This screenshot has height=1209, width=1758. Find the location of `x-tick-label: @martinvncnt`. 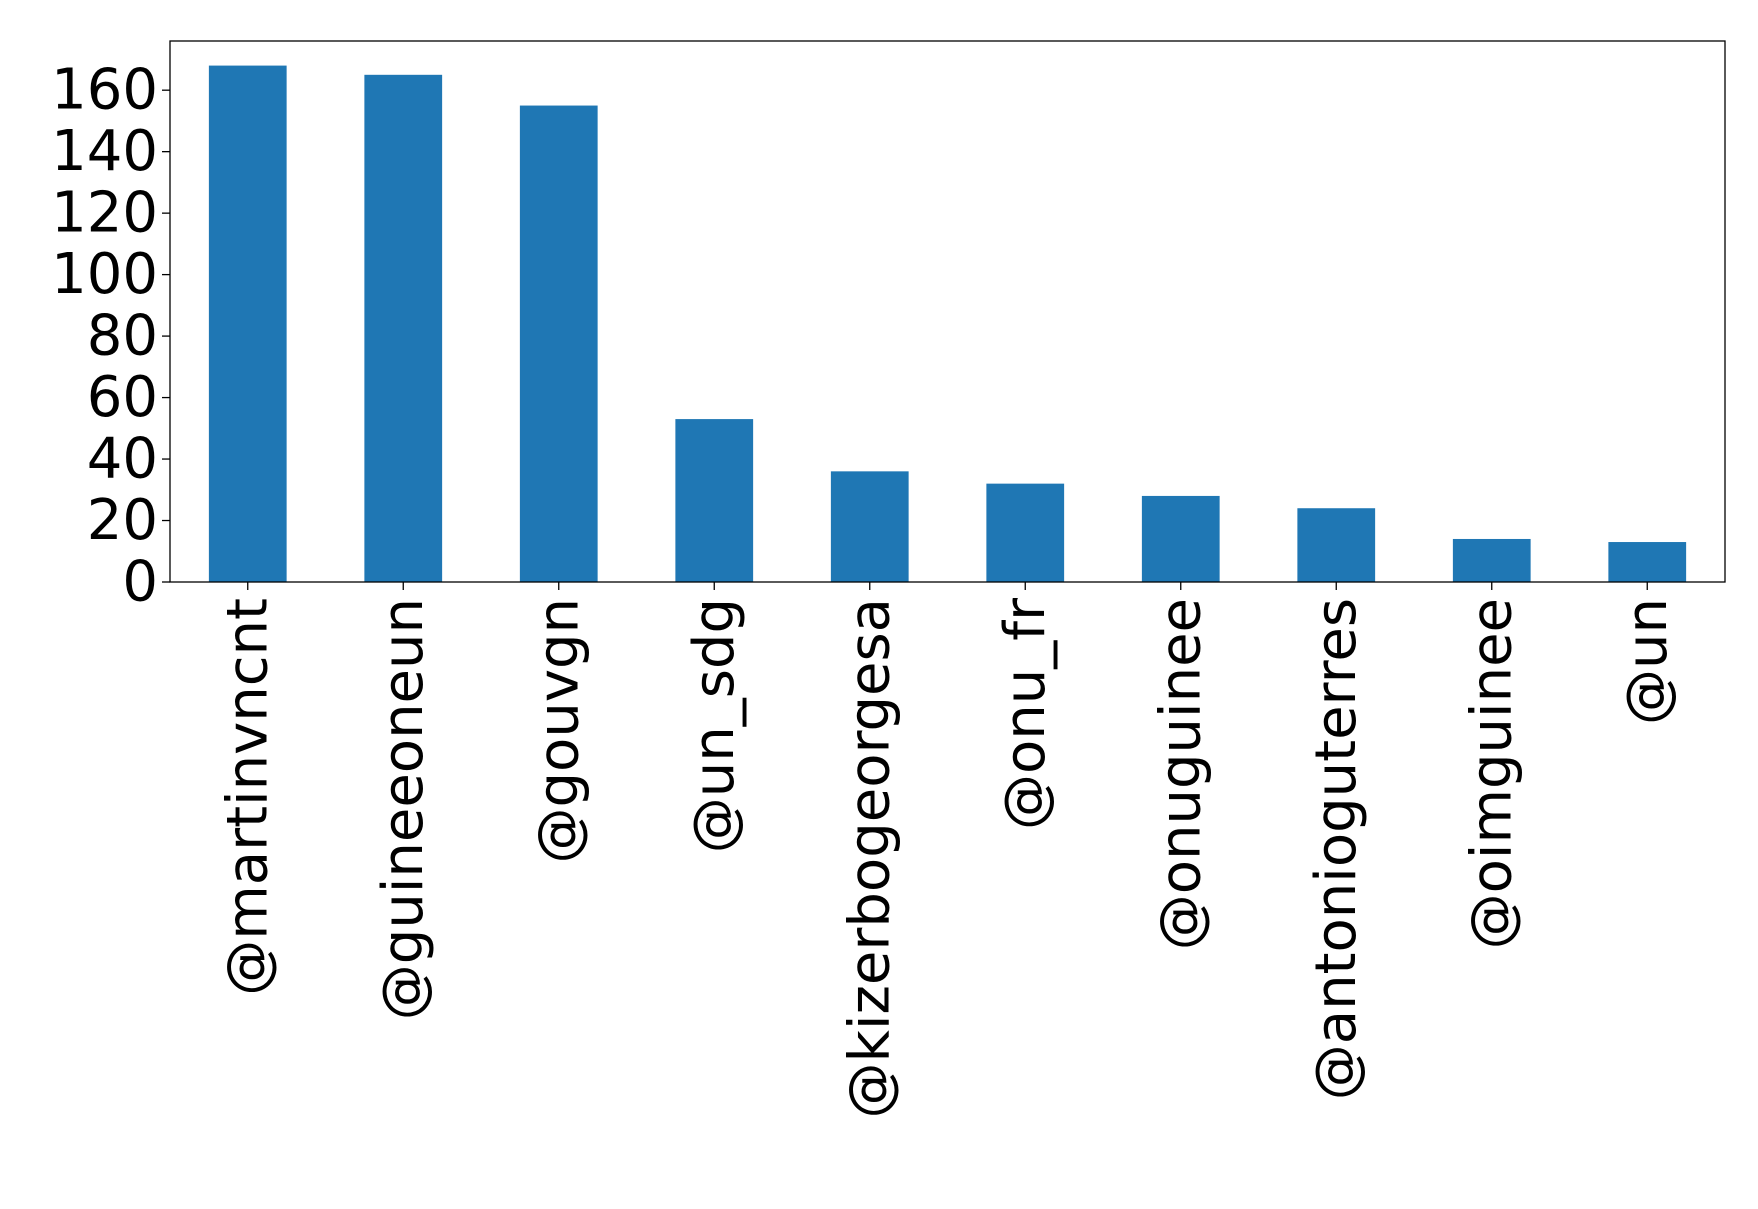

x-tick-label: @martinvncnt is located at coordinates (247, 797).